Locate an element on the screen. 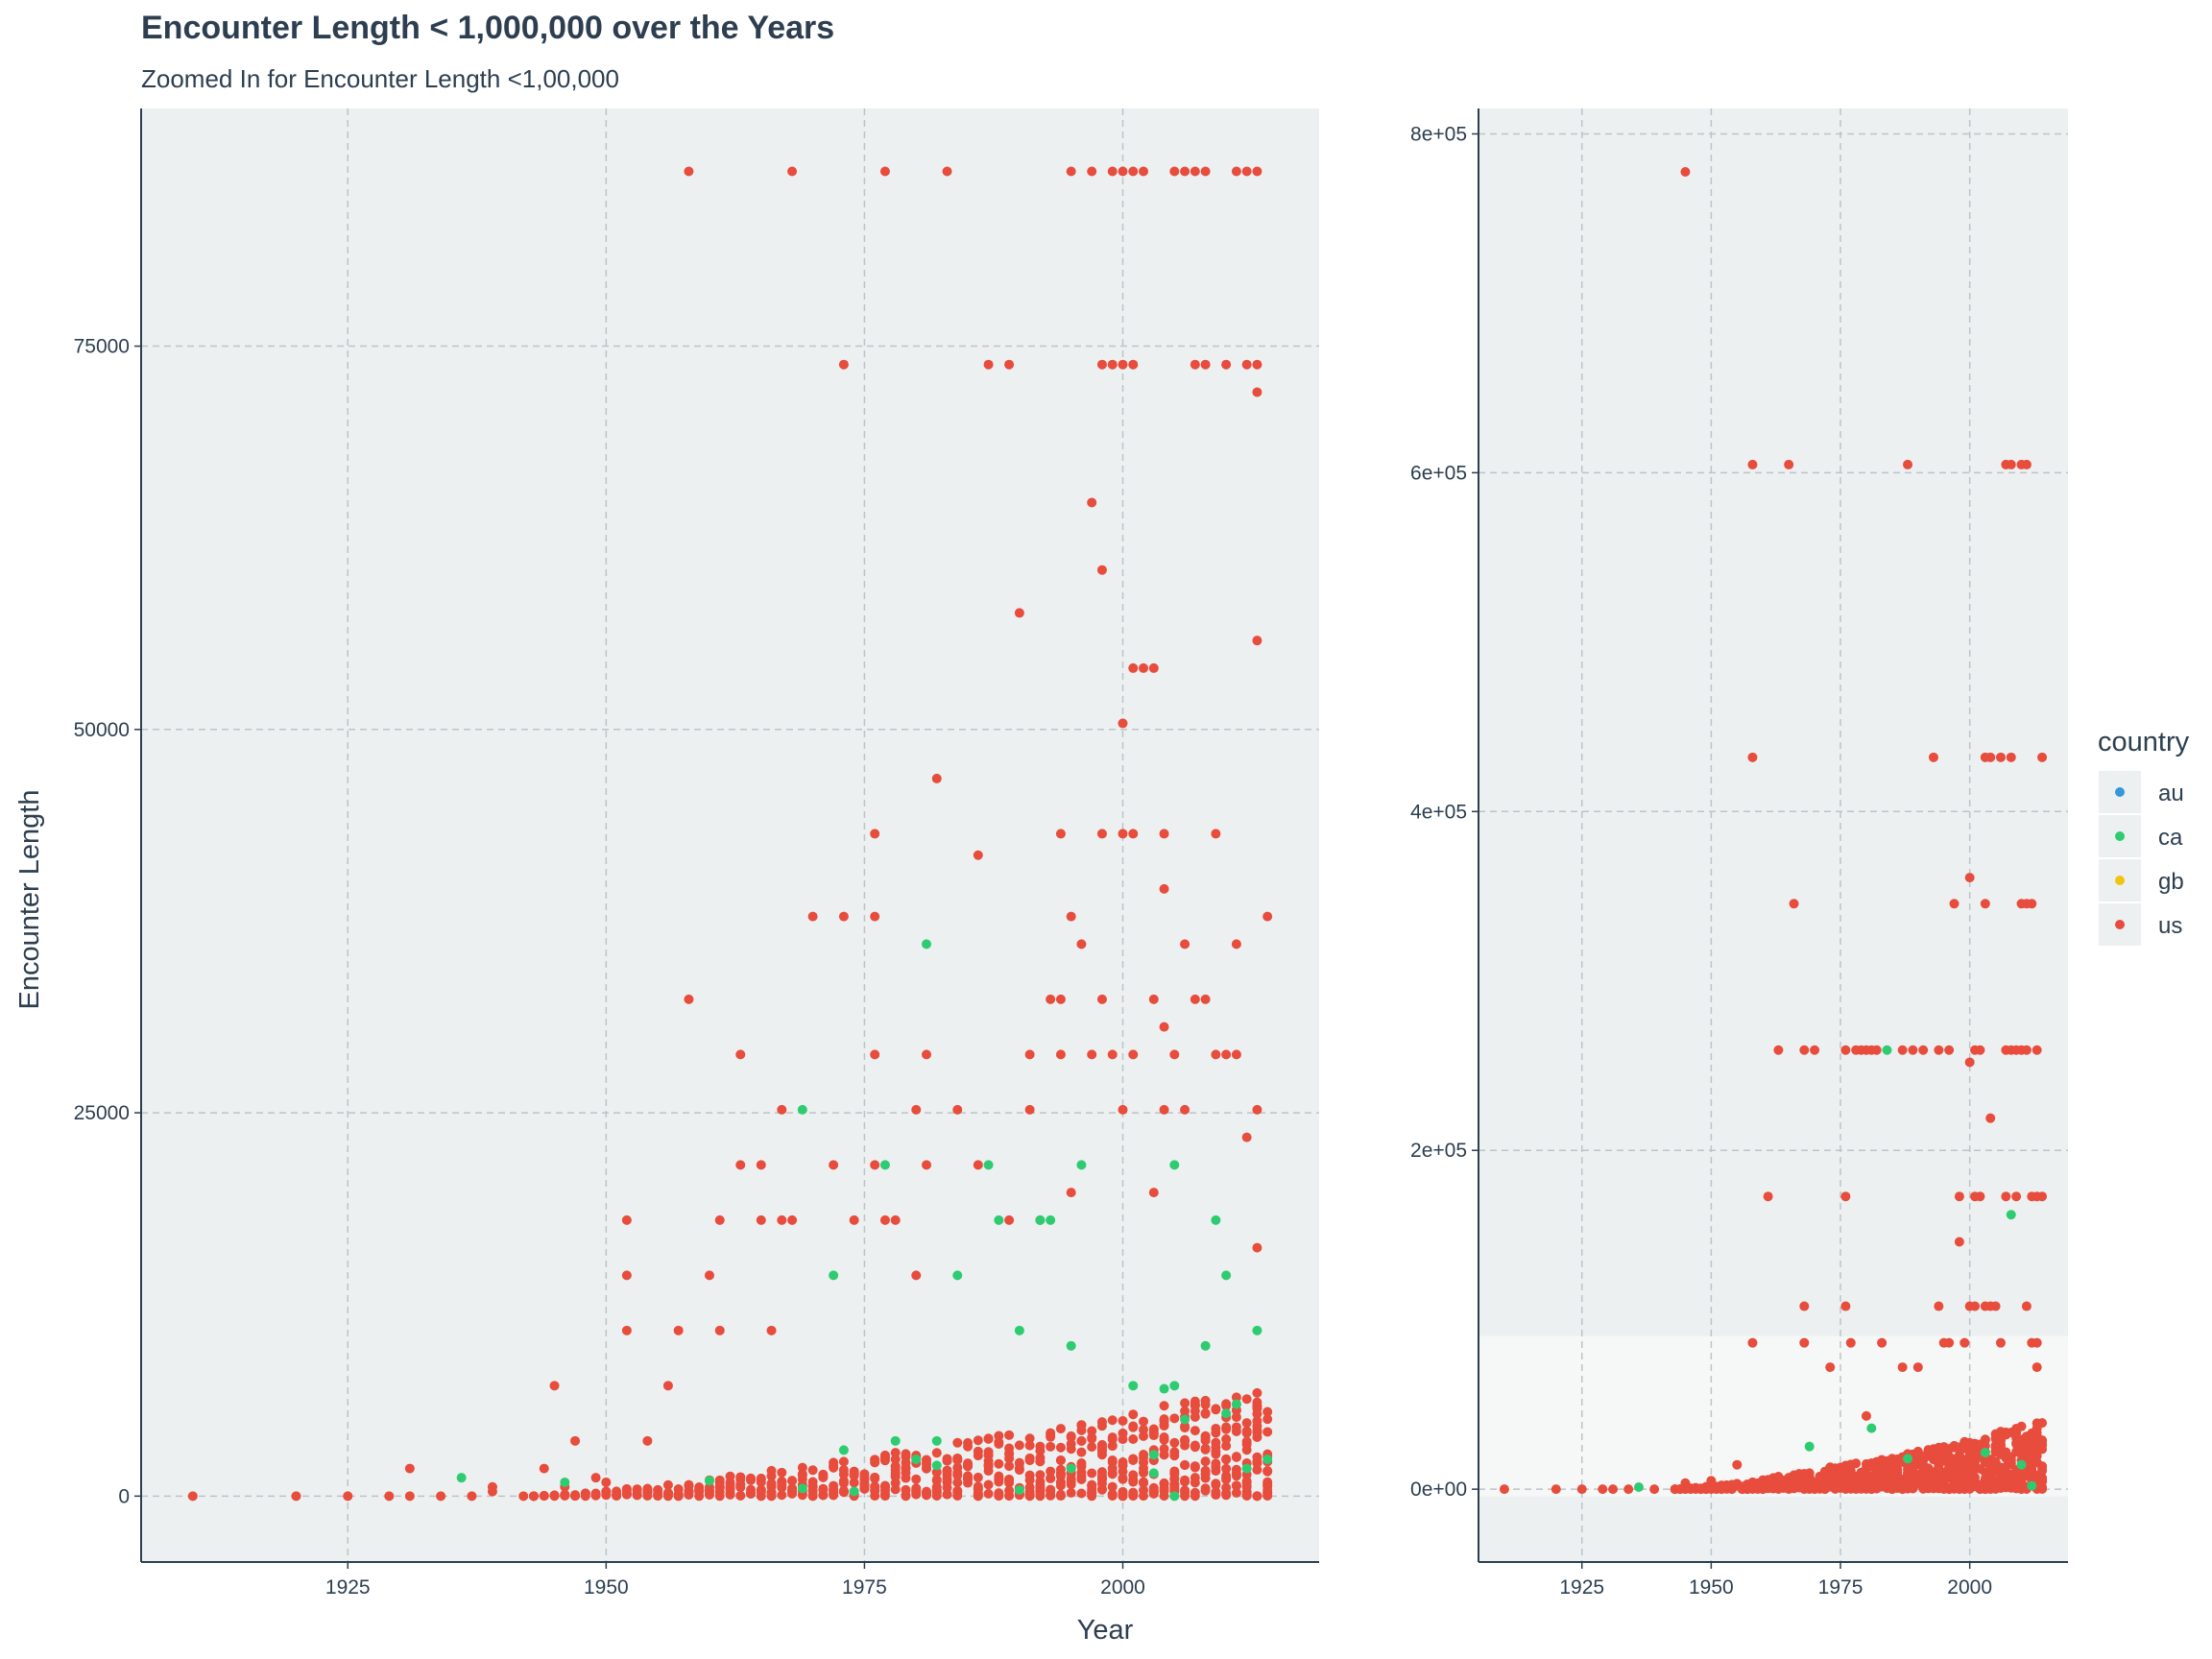  legend-swatch-gb is located at coordinates (2120, 880).